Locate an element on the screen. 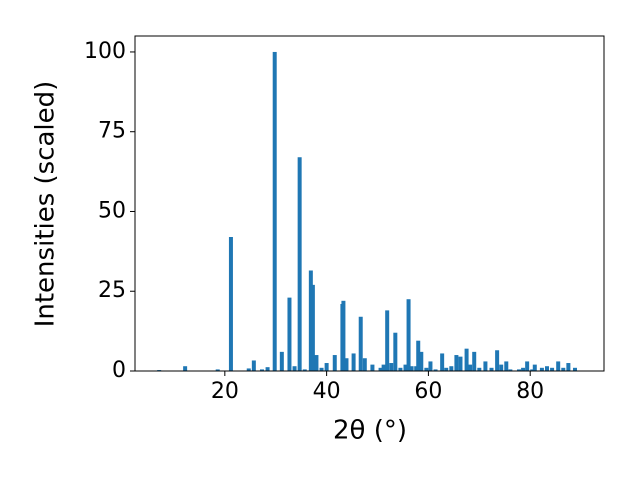 The height and width of the screenshot is (480, 640). x-tick-label: 40 is located at coordinates (327, 391).